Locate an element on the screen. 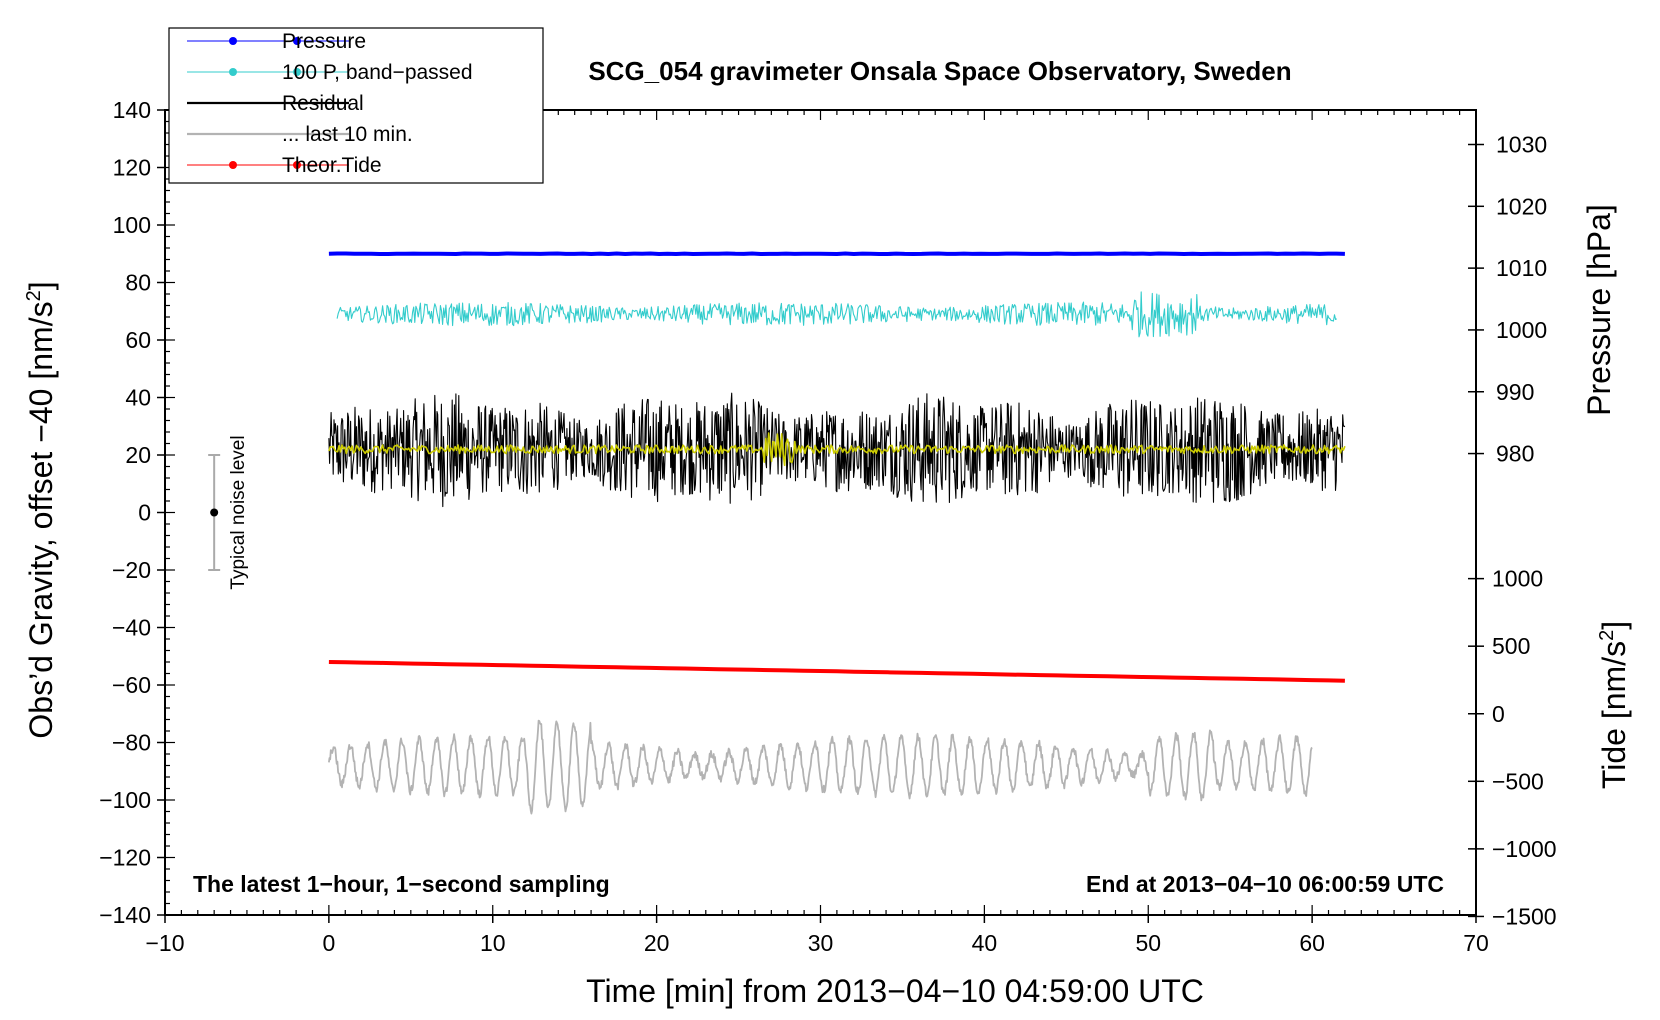  tide-tick-label: −1000 is located at coordinates (1524, 849).